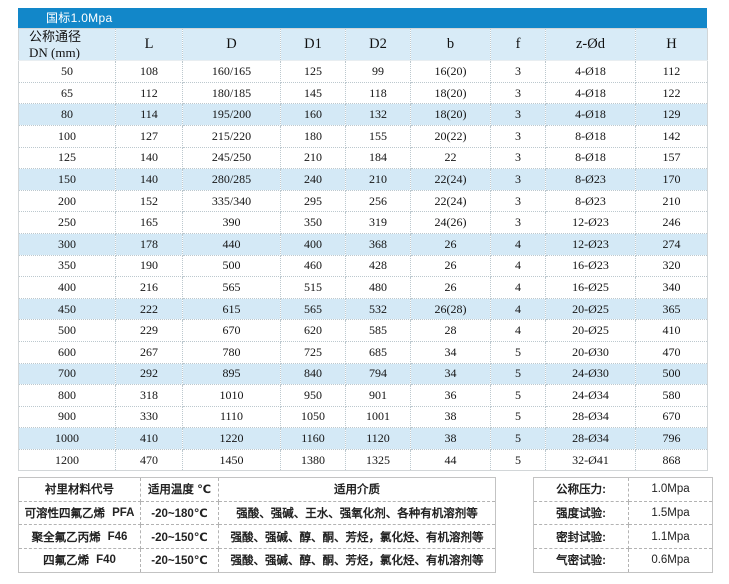 This screenshot has width=729, height=584. What do you see at coordinates (581, 537) in the screenshot?
I see `pressure-label-cell: 密封试验:` at bounding box center [581, 537].